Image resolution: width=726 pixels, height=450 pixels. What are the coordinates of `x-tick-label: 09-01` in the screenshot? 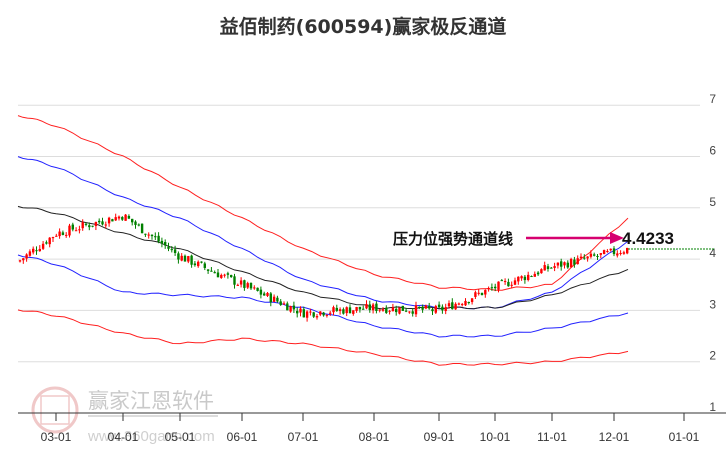 It's located at (439, 437).